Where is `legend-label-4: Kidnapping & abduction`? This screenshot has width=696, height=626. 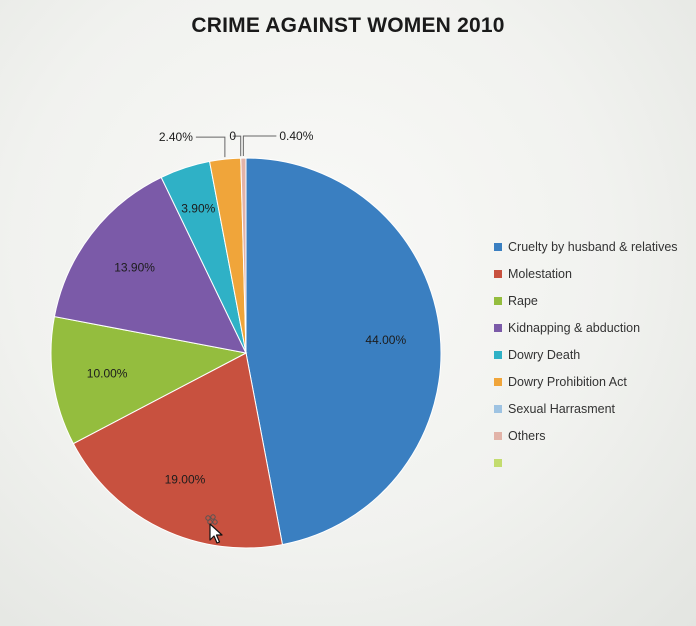
legend-label-4: Kidnapping & abduction is located at coordinates (574, 327).